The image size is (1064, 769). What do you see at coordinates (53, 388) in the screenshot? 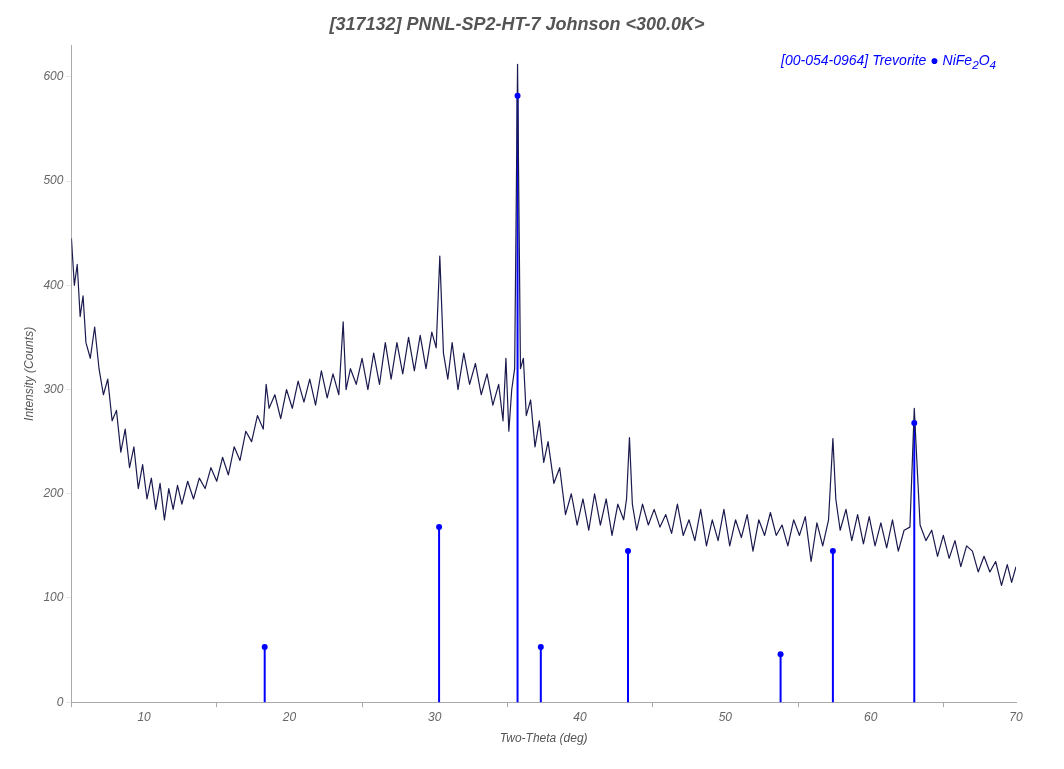
I see `y-tick-label: 300` at bounding box center [53, 388].